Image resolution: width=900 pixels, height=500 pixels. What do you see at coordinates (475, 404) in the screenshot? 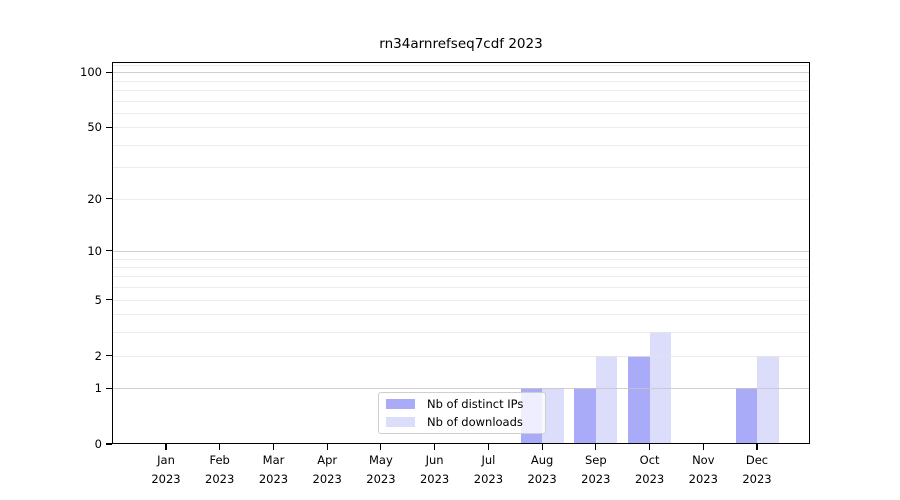
I see `legend-label: Nb of distinct IPs` at bounding box center [475, 404].